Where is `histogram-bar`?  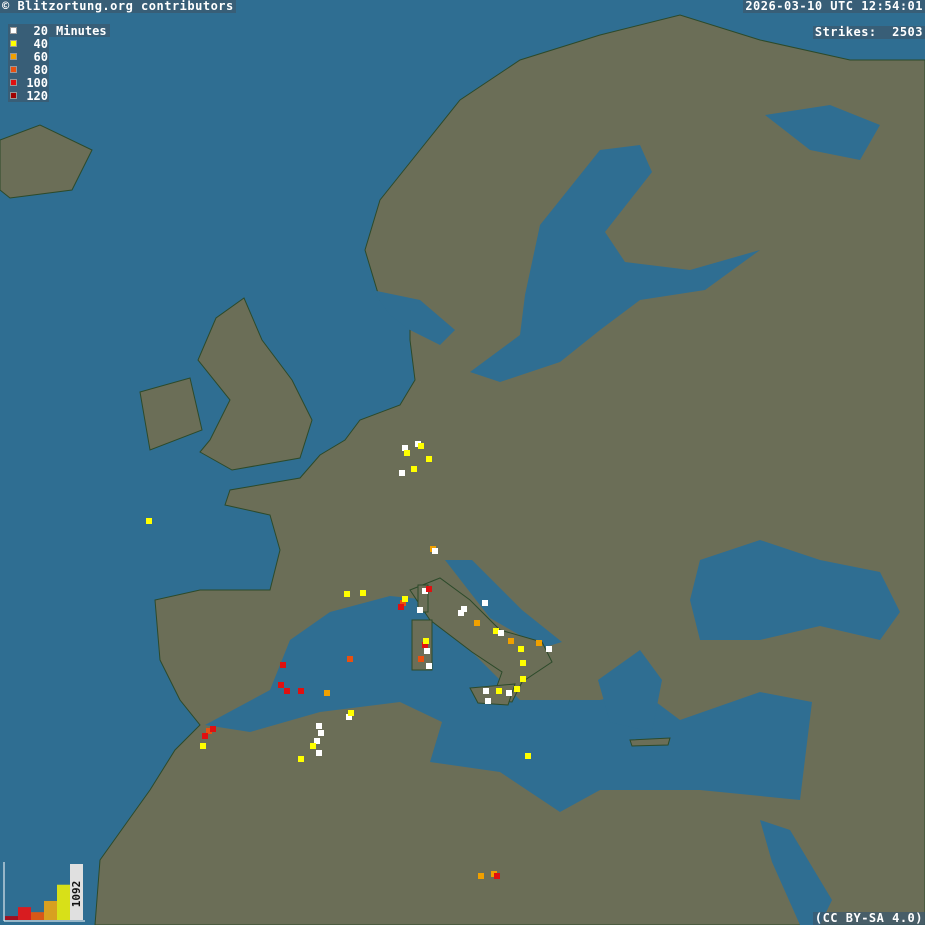
histogram-bar is located at coordinates (37, 916).